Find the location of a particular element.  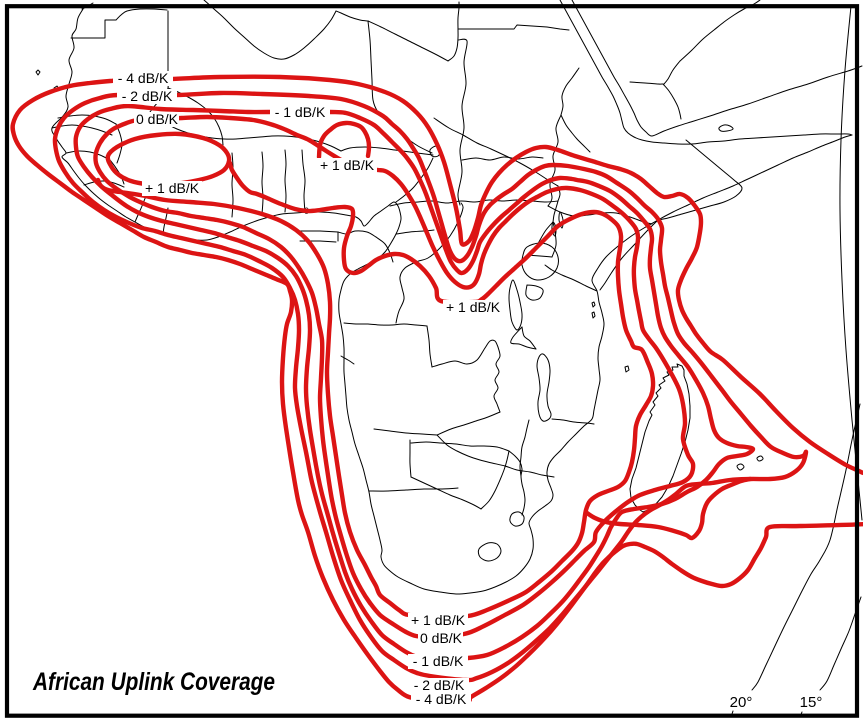

svg-text: 20° is located at coordinates (741, 702).